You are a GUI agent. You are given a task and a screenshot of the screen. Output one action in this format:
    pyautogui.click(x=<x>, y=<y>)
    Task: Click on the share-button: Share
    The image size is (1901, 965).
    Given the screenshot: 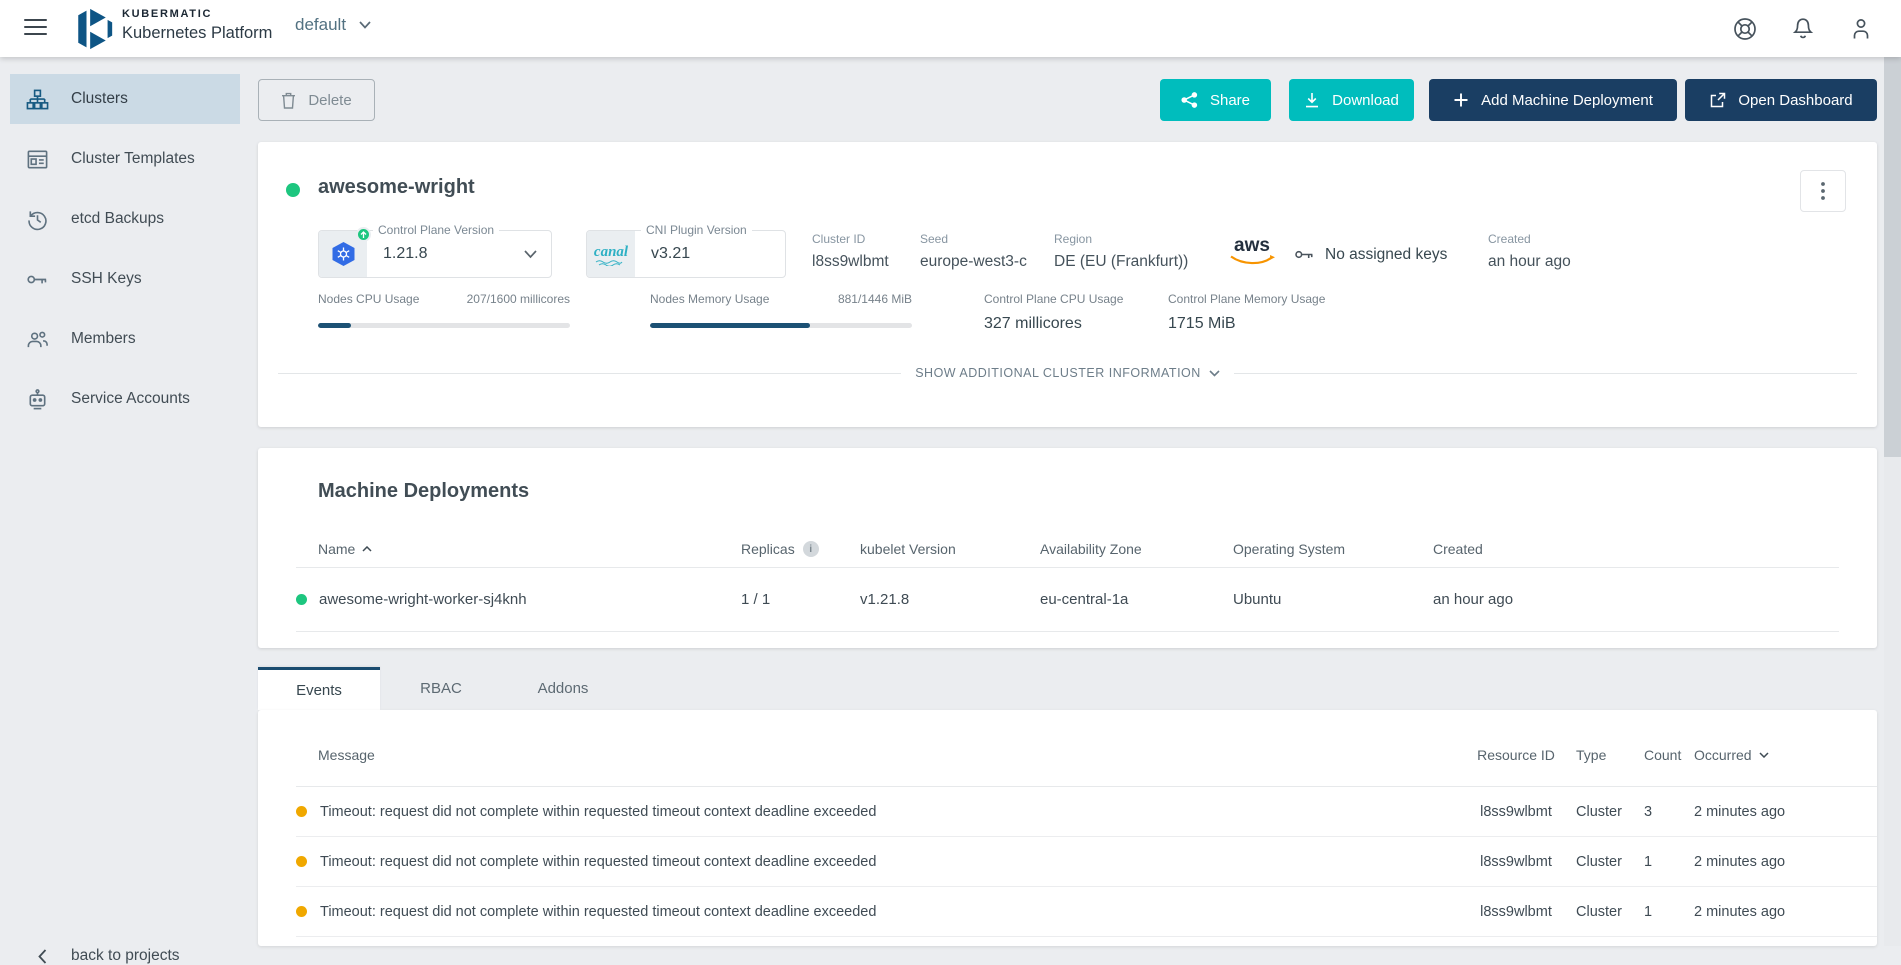 What is the action you would take?
    pyautogui.click(x=1215, y=100)
    